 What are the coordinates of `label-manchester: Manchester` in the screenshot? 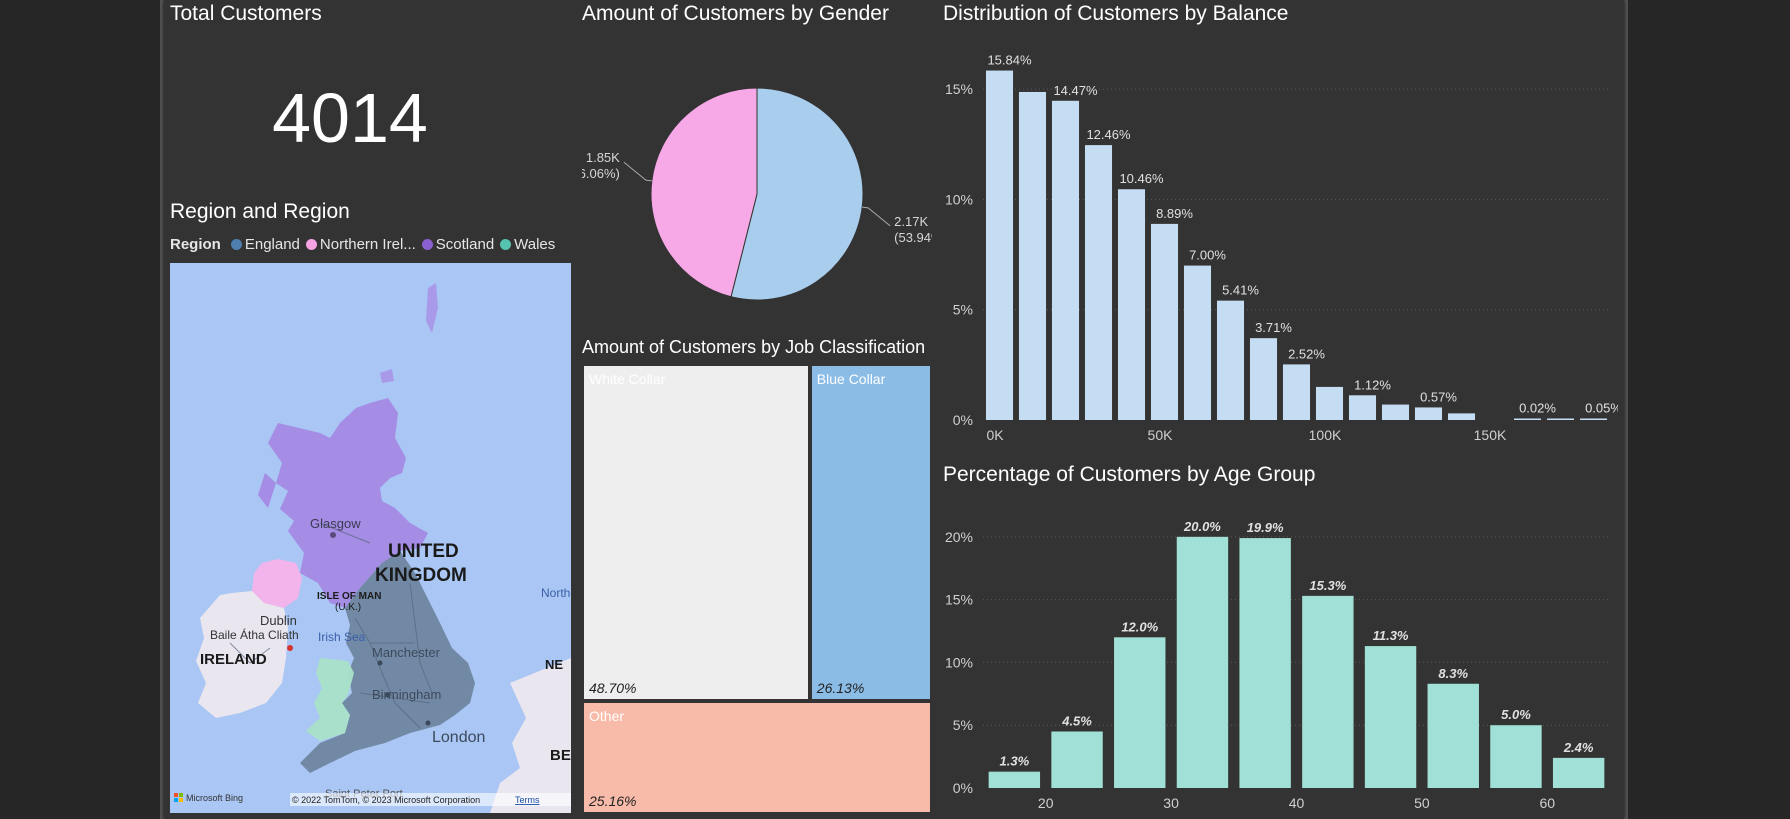 It's located at (406, 652).